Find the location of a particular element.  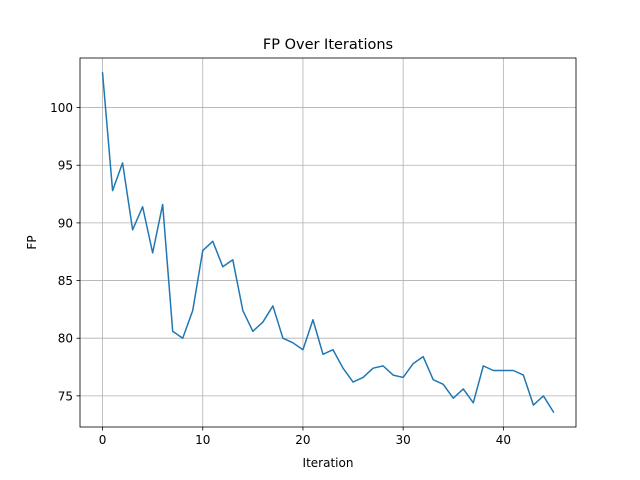

chart-title: FP Over Iterations is located at coordinates (328, 45).